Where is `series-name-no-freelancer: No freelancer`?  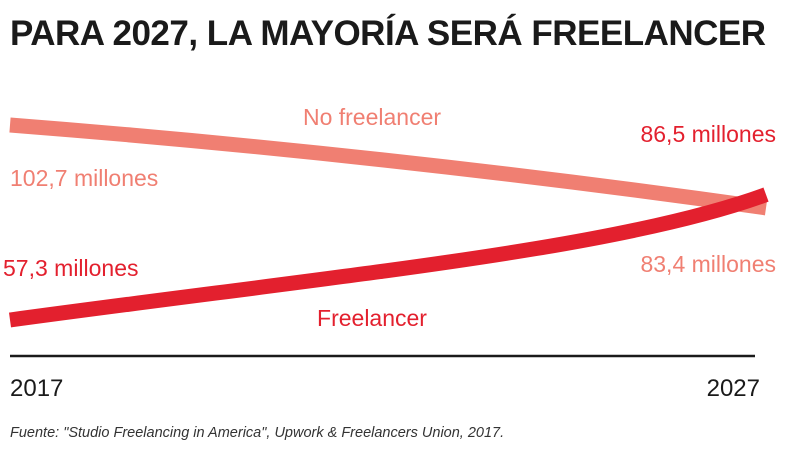
series-name-no-freelancer: No freelancer is located at coordinates (372, 117).